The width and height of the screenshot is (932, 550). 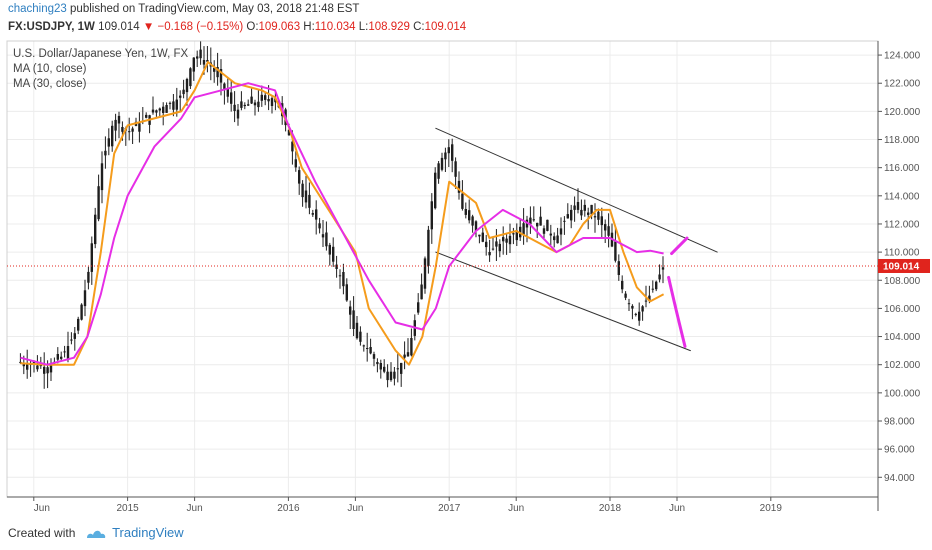 I want to click on legend-ma10: MA (10, close), so click(x=50, y=69).